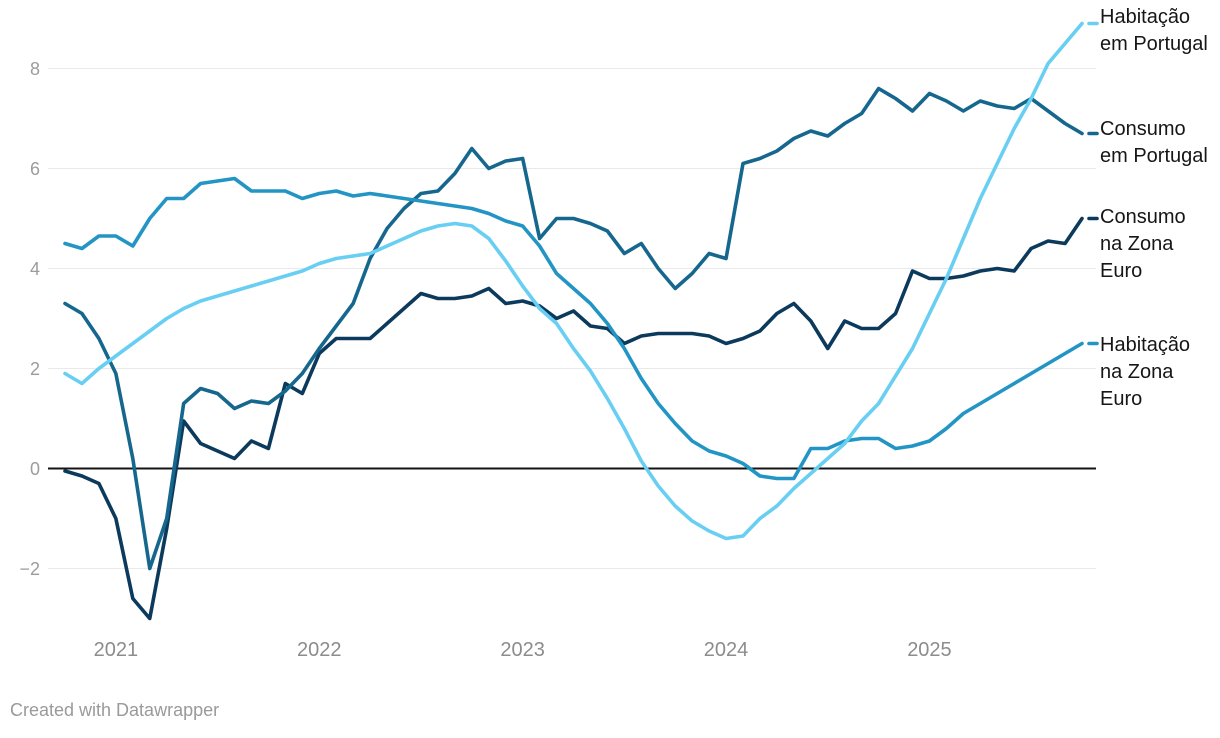 The image size is (1220, 738). What do you see at coordinates (35, 469) in the screenshot?
I see `y-axis-tick-label: 0` at bounding box center [35, 469].